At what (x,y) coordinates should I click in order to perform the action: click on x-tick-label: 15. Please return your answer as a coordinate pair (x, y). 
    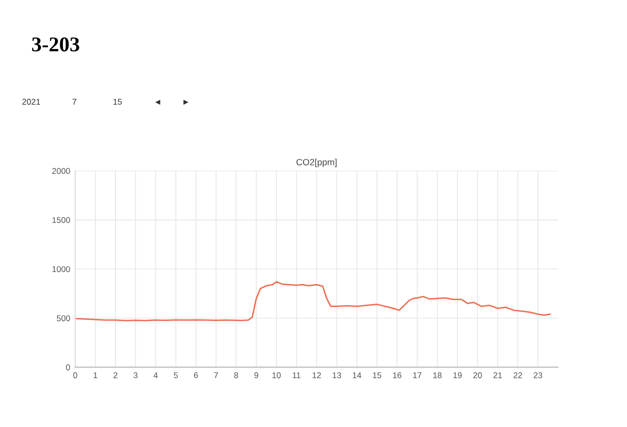
    Looking at the image, I should click on (377, 375).